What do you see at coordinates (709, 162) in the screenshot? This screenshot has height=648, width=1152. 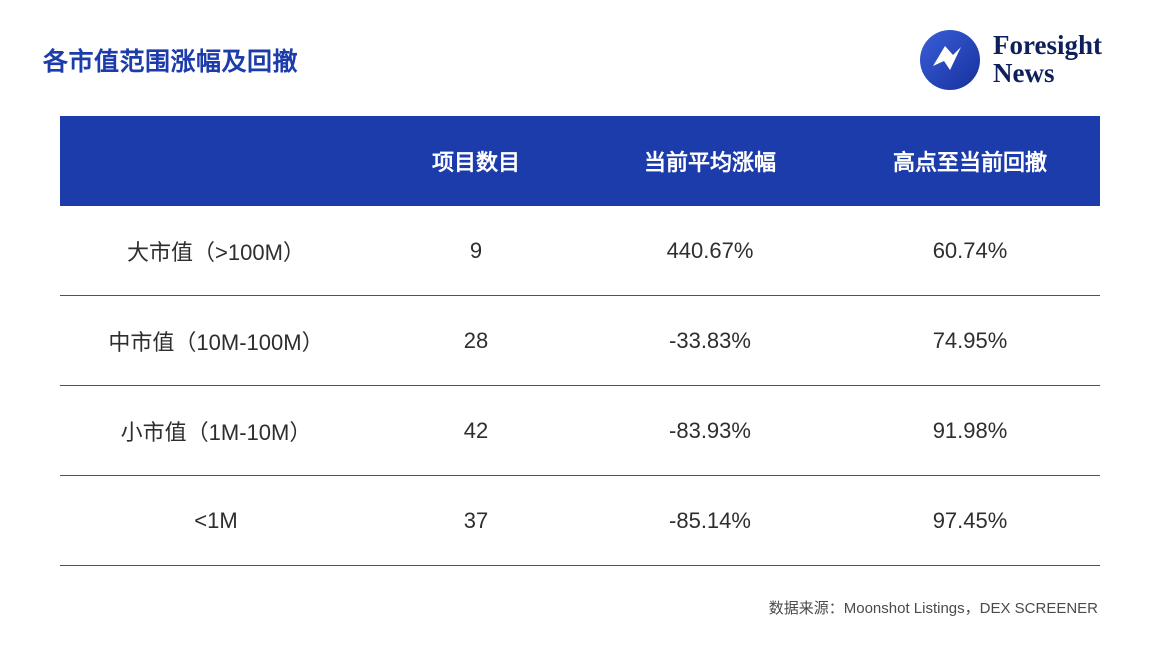 I see `header-cell-avg-gain: 当前平均涨幅` at bounding box center [709, 162].